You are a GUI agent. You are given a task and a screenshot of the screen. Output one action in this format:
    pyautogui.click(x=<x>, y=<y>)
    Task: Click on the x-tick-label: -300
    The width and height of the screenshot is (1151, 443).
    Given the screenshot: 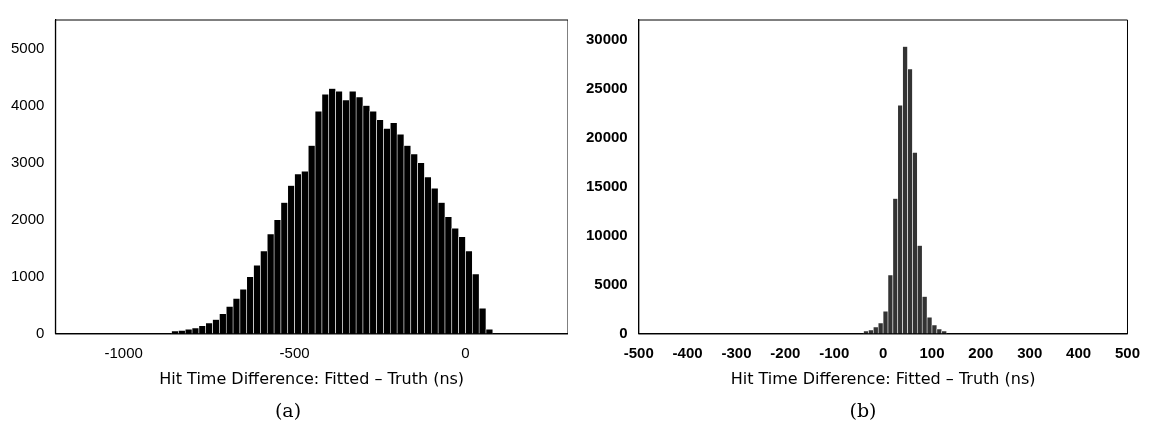 What is the action you would take?
    pyautogui.click(x=736, y=352)
    